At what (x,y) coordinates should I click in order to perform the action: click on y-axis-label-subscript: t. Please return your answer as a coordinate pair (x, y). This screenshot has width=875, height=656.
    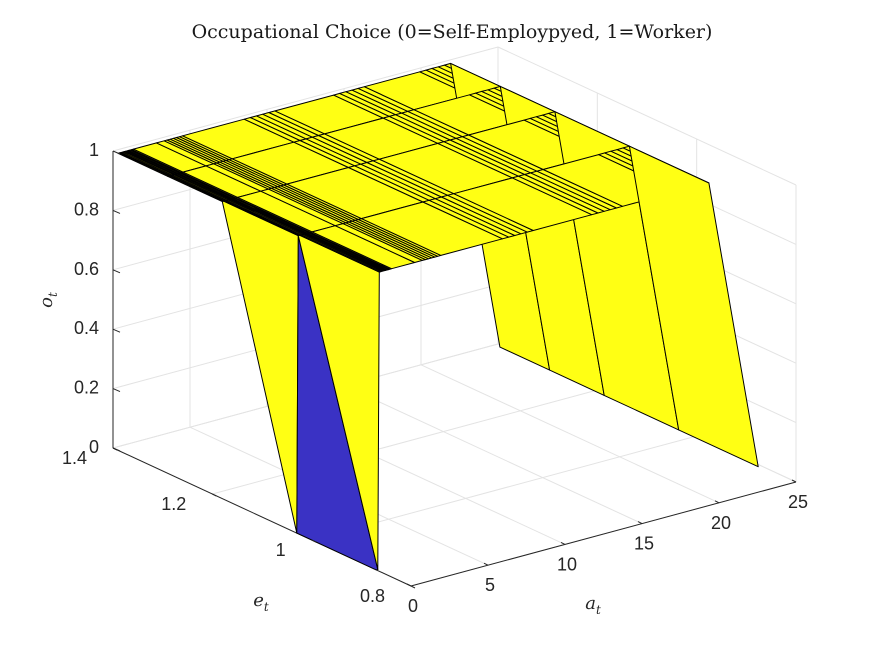
    Looking at the image, I should click on (266, 607).